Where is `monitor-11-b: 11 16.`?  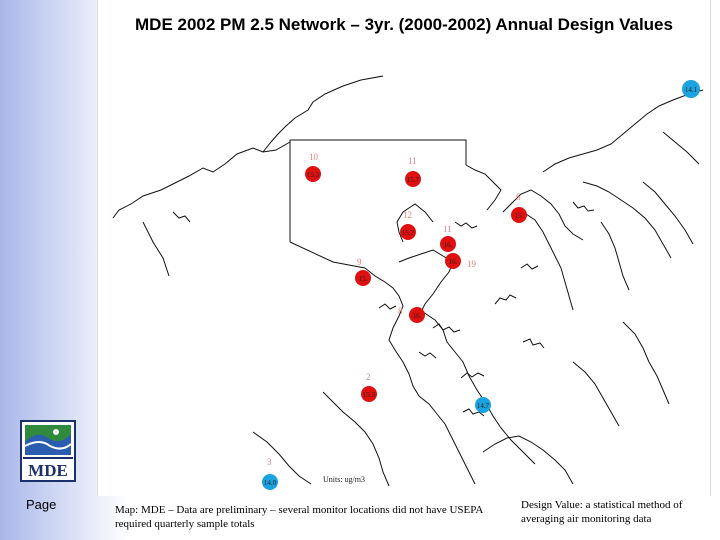
monitor-11-b: 11 16. is located at coordinates (448, 238).